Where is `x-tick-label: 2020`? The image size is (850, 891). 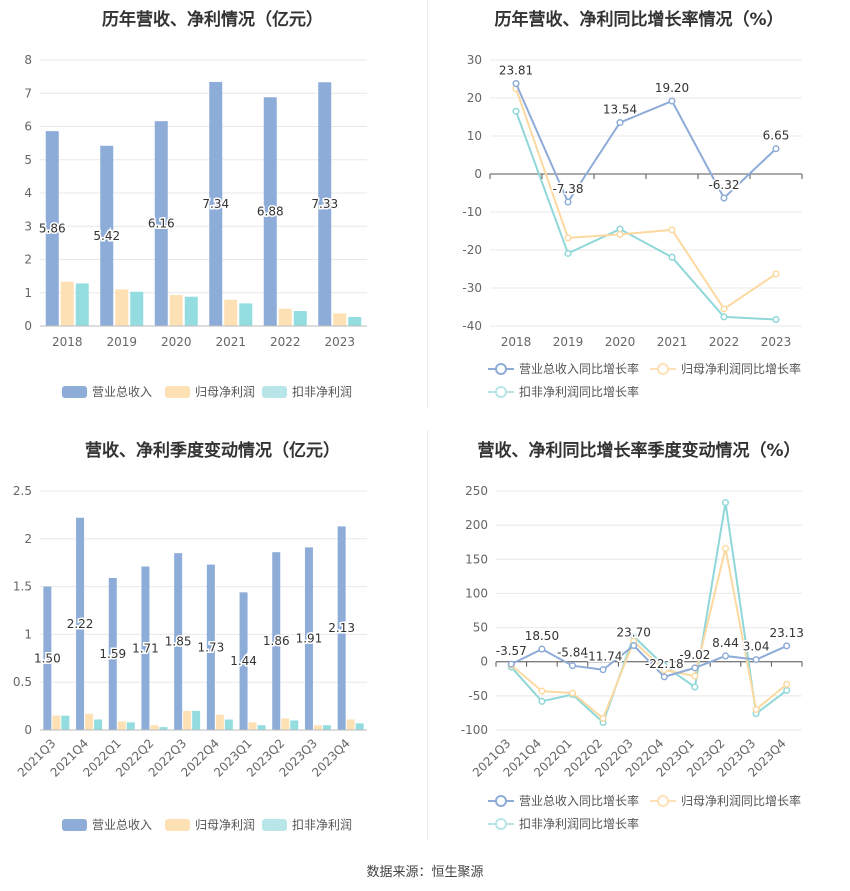
x-tick-label: 2020 is located at coordinates (176, 342).